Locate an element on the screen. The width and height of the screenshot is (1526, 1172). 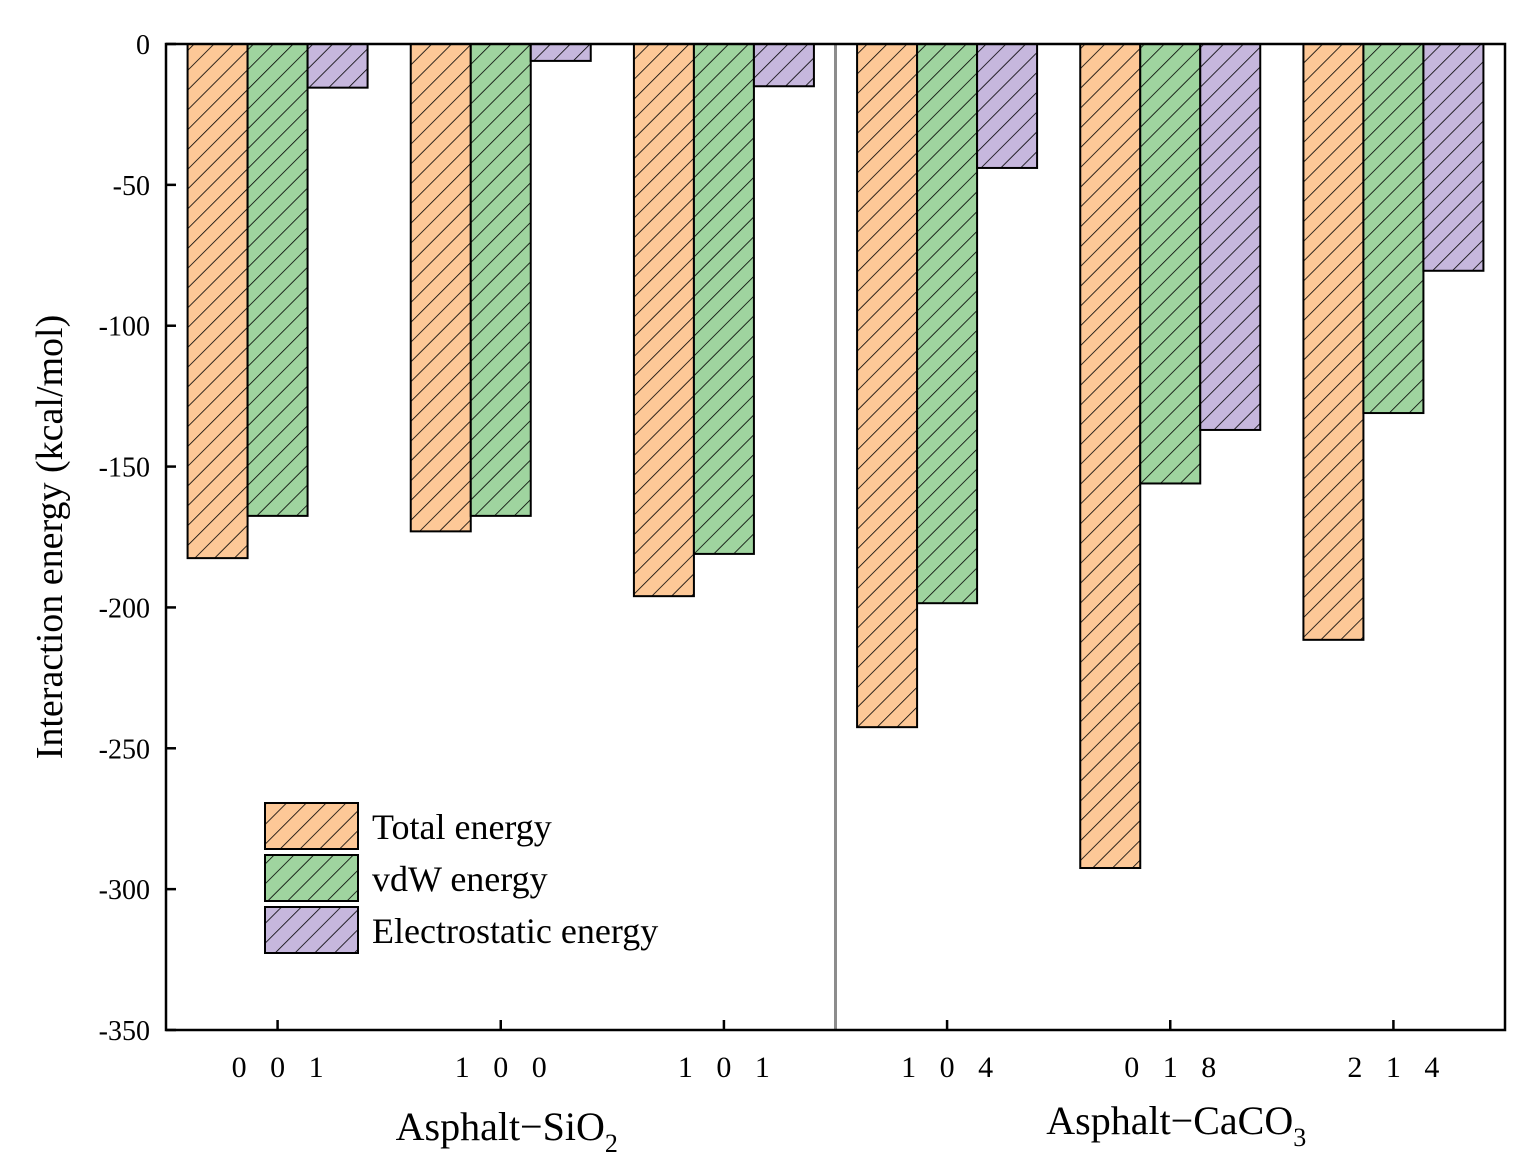
legend-item-vdw-energy: vdW energy is located at coordinates (406, 878).